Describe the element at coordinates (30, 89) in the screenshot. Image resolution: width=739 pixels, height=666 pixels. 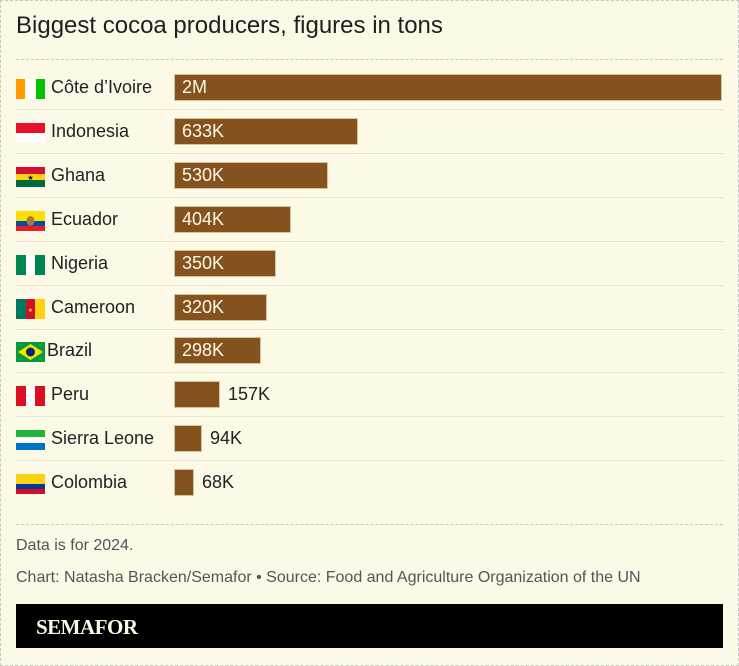
I see `flag-cote-divoire-icon` at that location.